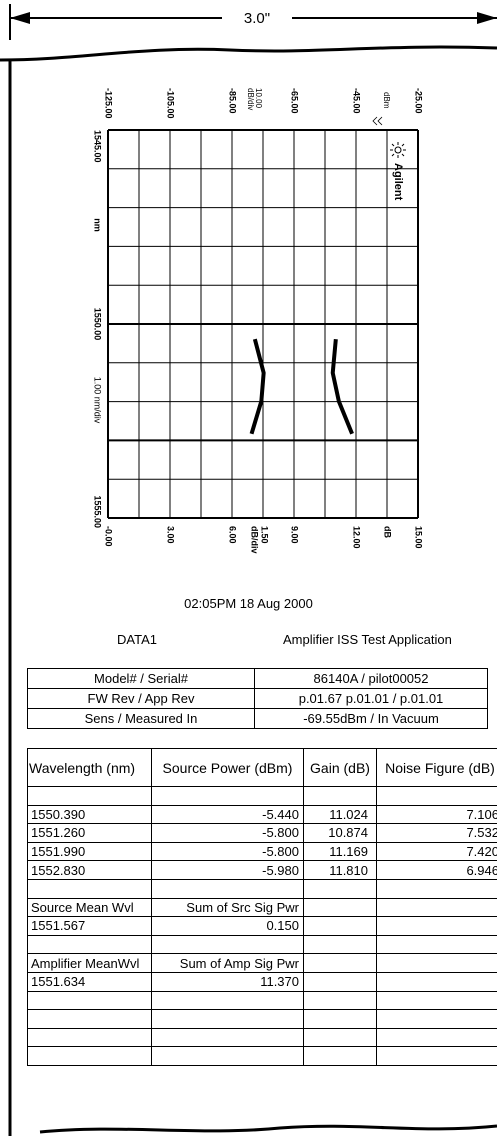 This screenshot has width=497, height=1136. Describe the element at coordinates (436, 814) in the screenshot. I see `table-cell: 7.106` at that location.